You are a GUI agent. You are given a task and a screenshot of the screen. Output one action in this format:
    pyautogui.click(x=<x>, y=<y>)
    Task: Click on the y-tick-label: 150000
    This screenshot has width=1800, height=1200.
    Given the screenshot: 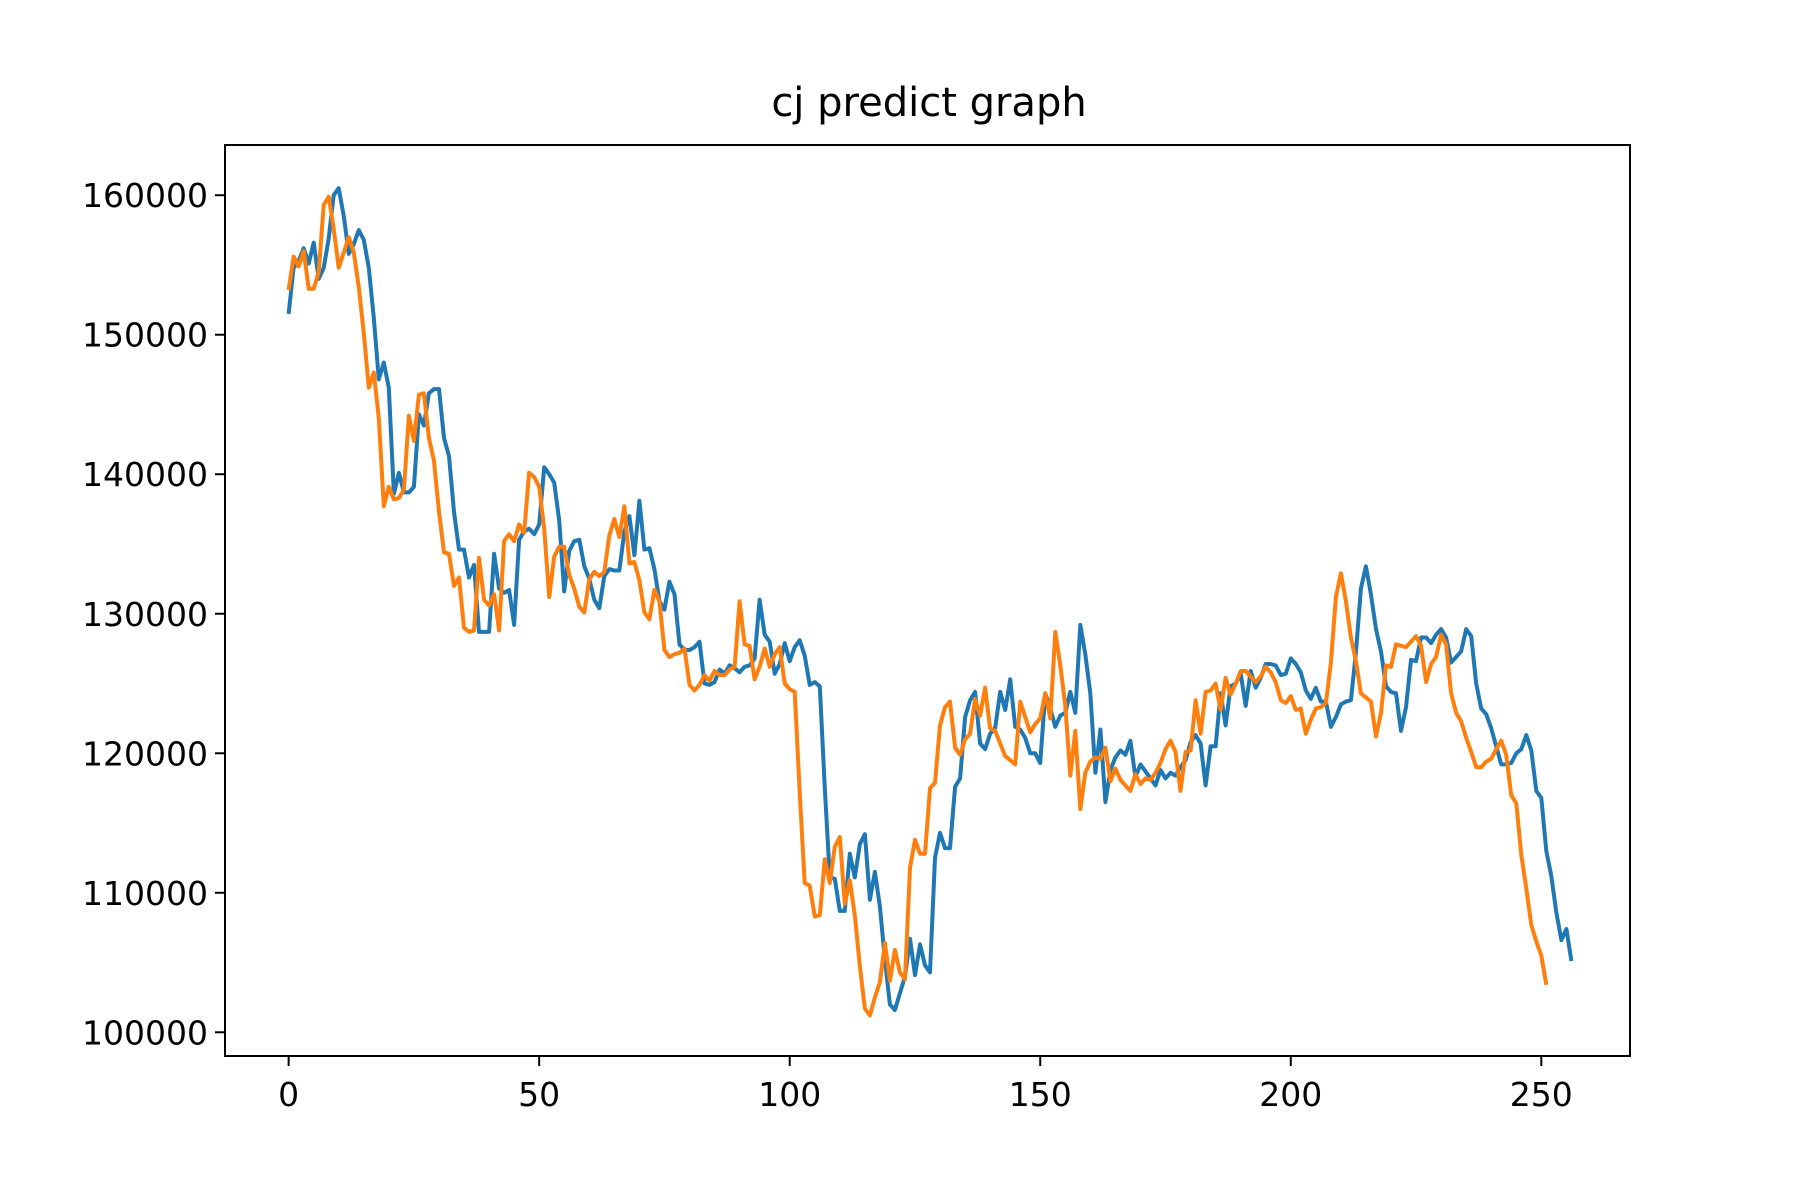 What is the action you would take?
    pyautogui.click(x=145, y=335)
    